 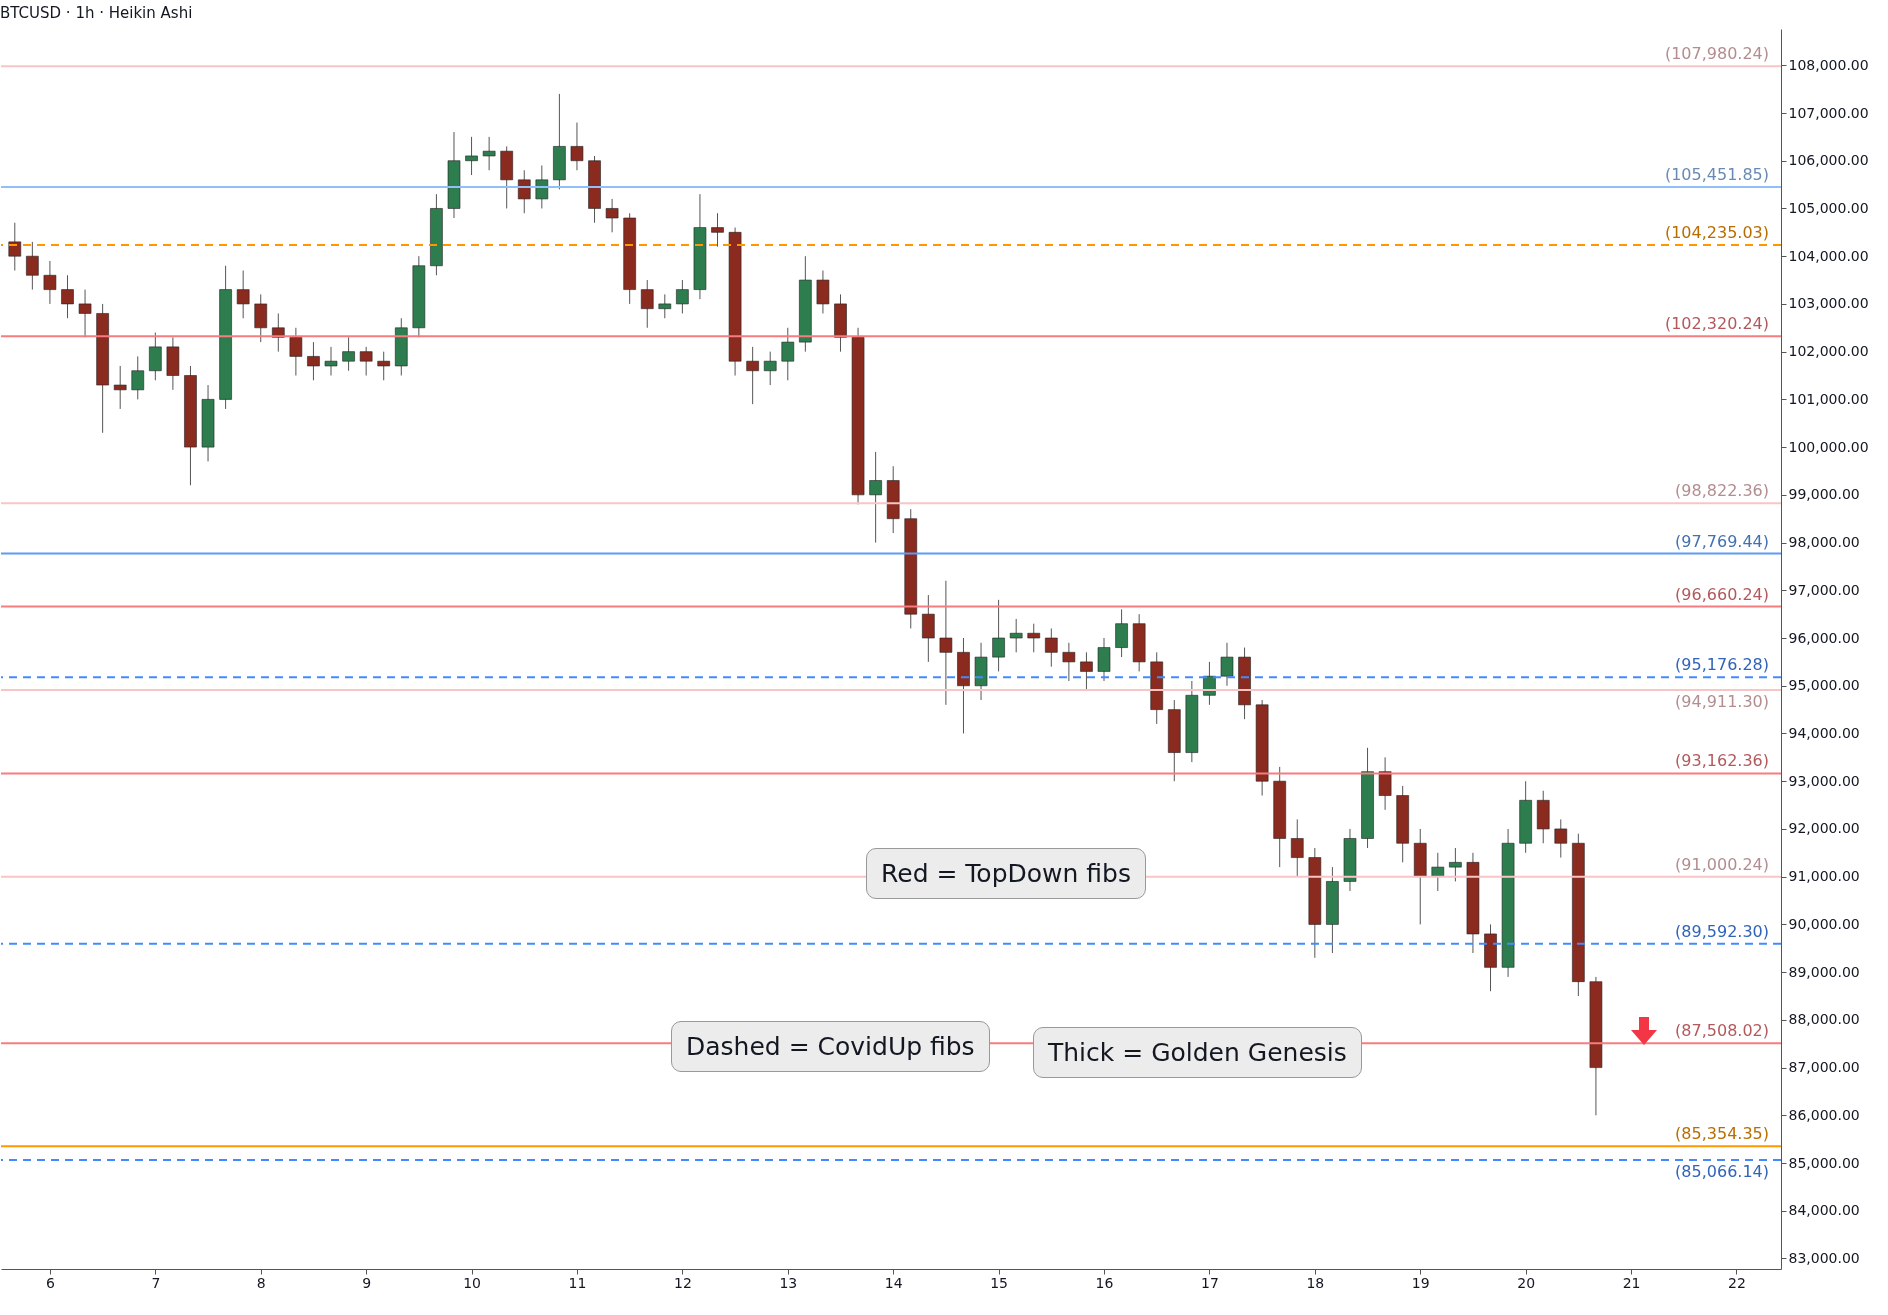 What do you see at coordinates (1824, 637) in the screenshot?
I see `y-tick-label: 96,000.00` at bounding box center [1824, 637].